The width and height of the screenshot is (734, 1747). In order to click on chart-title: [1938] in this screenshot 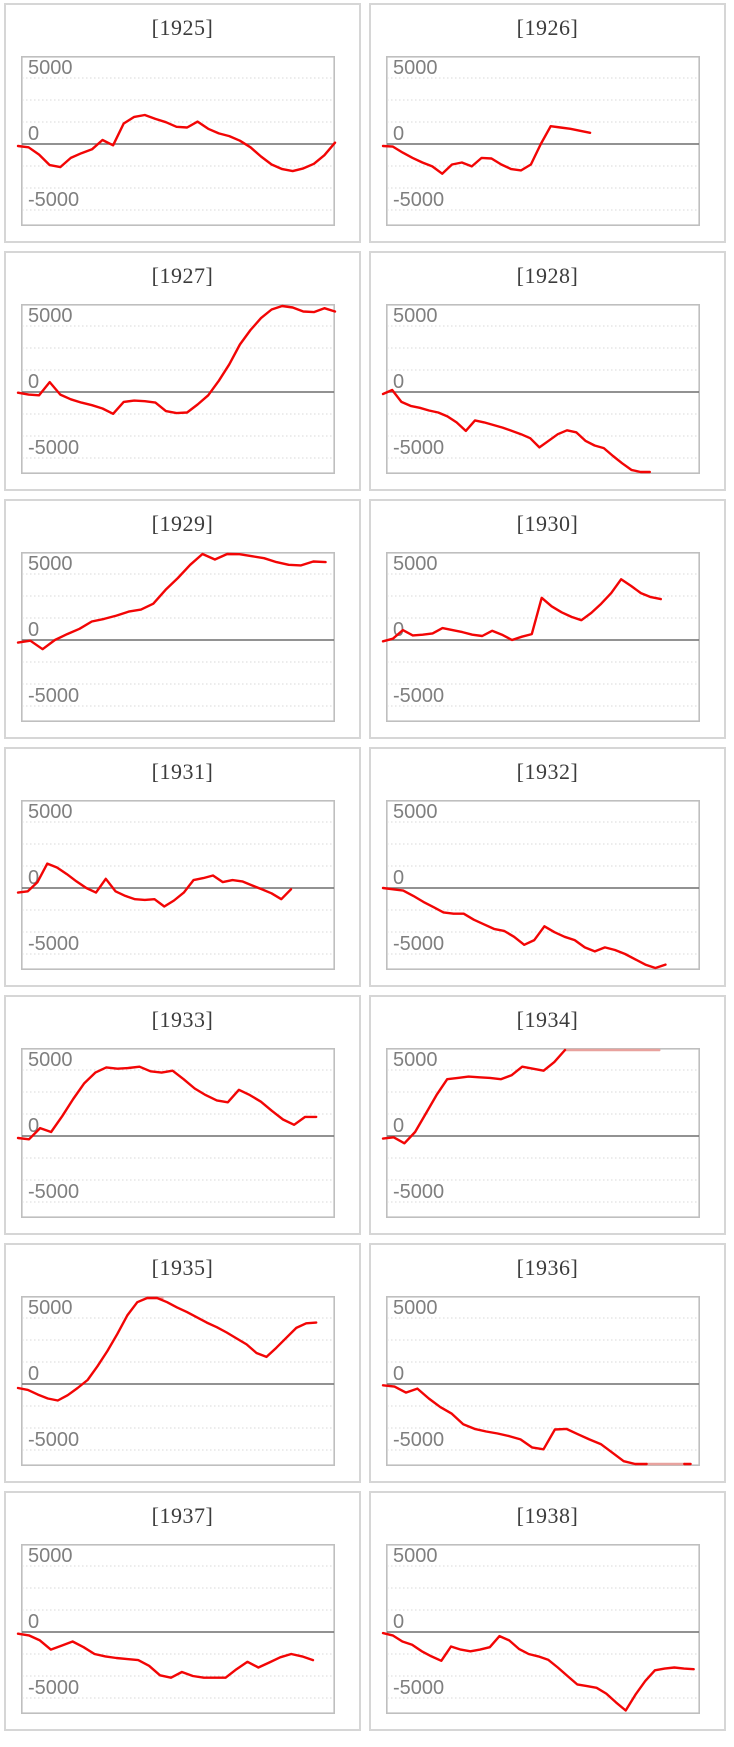, I will do `click(547, 1515)`.